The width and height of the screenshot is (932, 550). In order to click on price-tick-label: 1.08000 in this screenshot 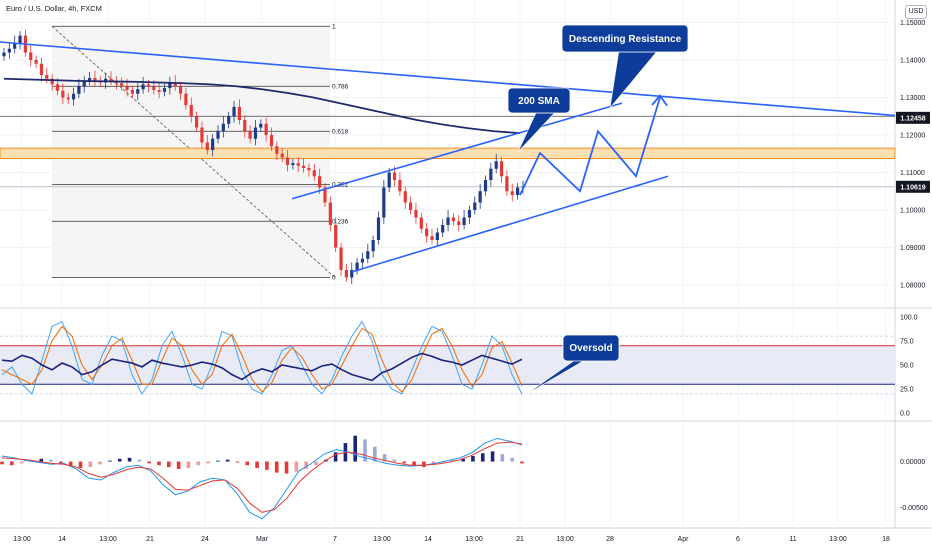, I will do `click(912, 286)`.